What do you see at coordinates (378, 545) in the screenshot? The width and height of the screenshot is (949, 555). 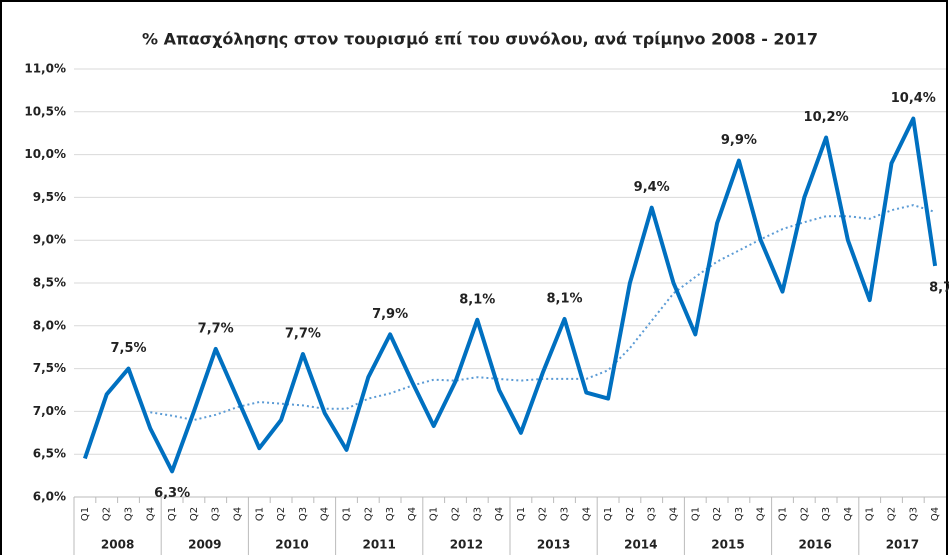 I see `group-label: 2011` at bounding box center [378, 545].